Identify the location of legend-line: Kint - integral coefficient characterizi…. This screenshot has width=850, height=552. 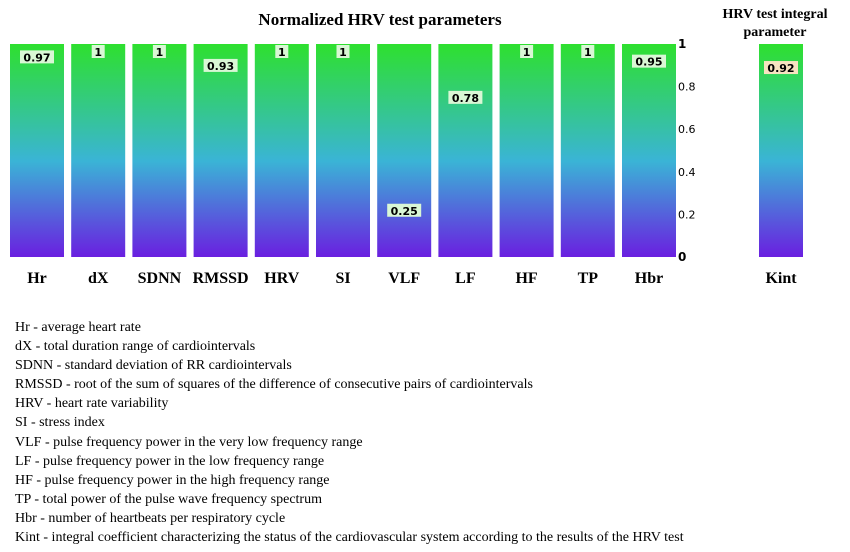
(349, 538).